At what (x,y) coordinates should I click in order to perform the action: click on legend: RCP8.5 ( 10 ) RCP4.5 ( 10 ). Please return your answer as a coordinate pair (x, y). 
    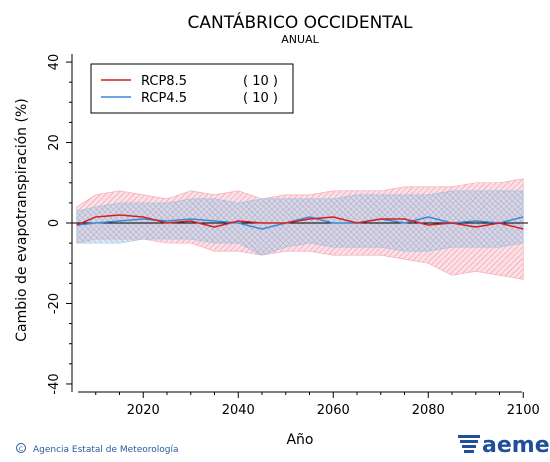
    Looking at the image, I should click on (192, 88).